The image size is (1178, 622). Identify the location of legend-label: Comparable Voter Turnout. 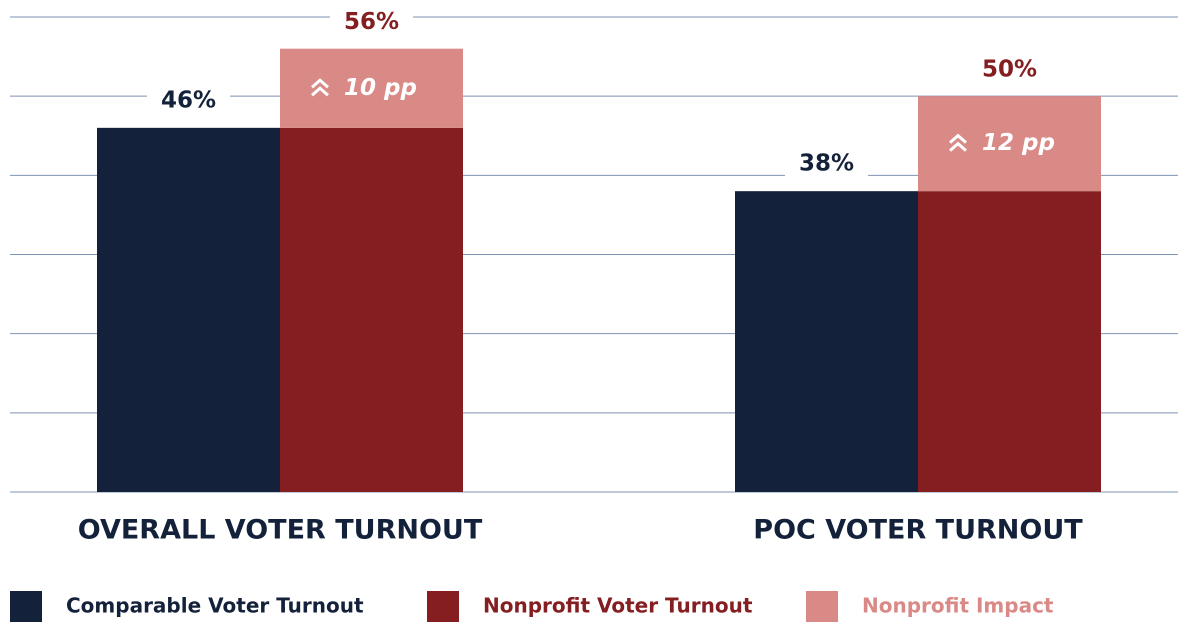
(215, 606).